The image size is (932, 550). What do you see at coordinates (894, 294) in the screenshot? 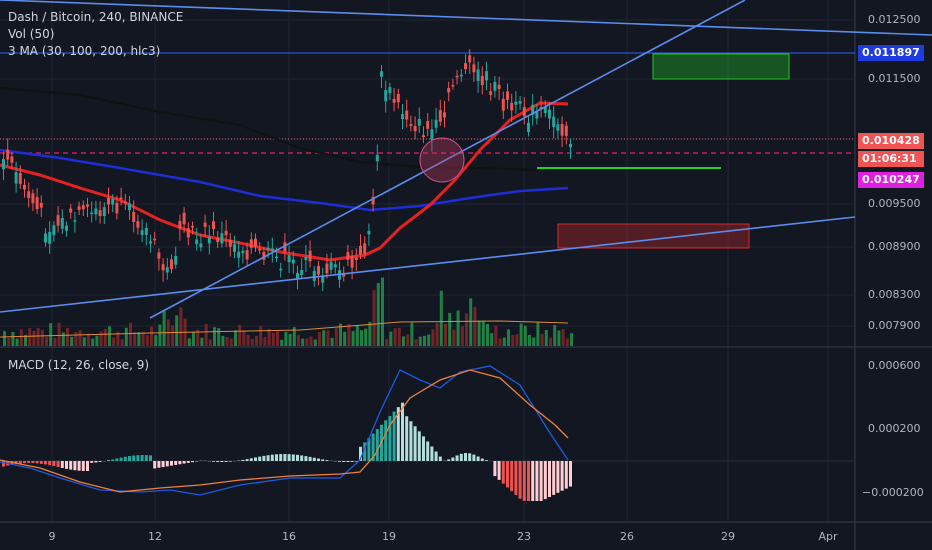
I see `price-tick: 0.008300` at bounding box center [894, 294].